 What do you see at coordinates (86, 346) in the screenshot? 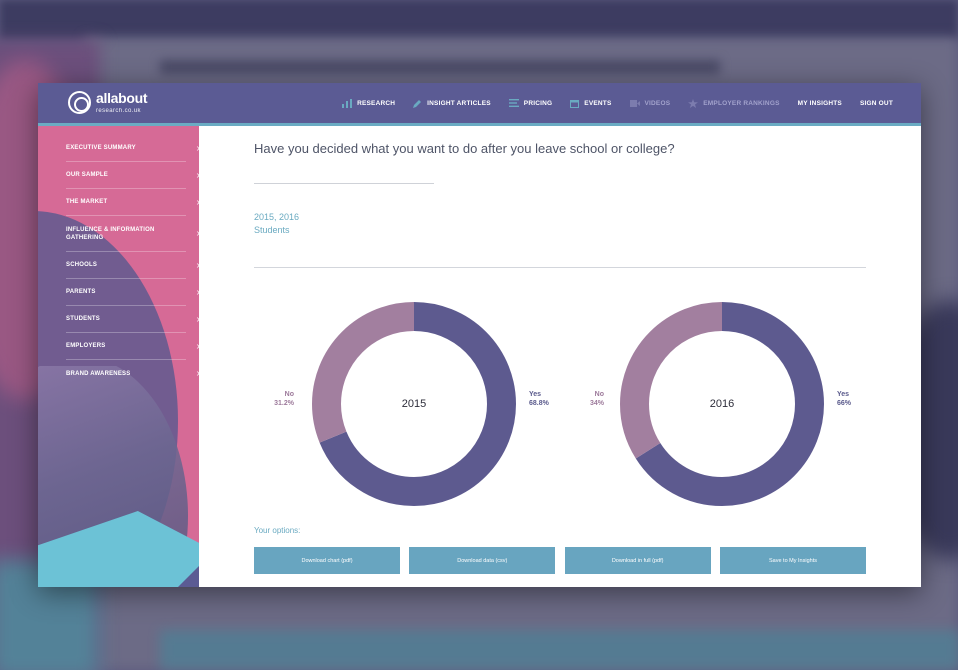
I see `sidebar-item-label: EMPLOYERS` at bounding box center [86, 346].